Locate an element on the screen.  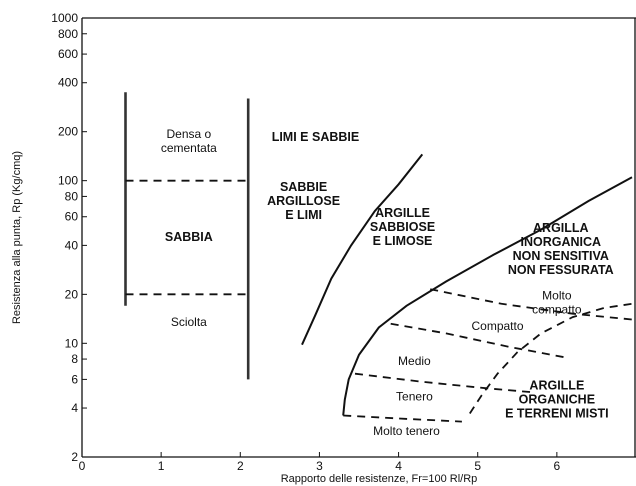
x-tick-label: 5 is located at coordinates (477, 466).